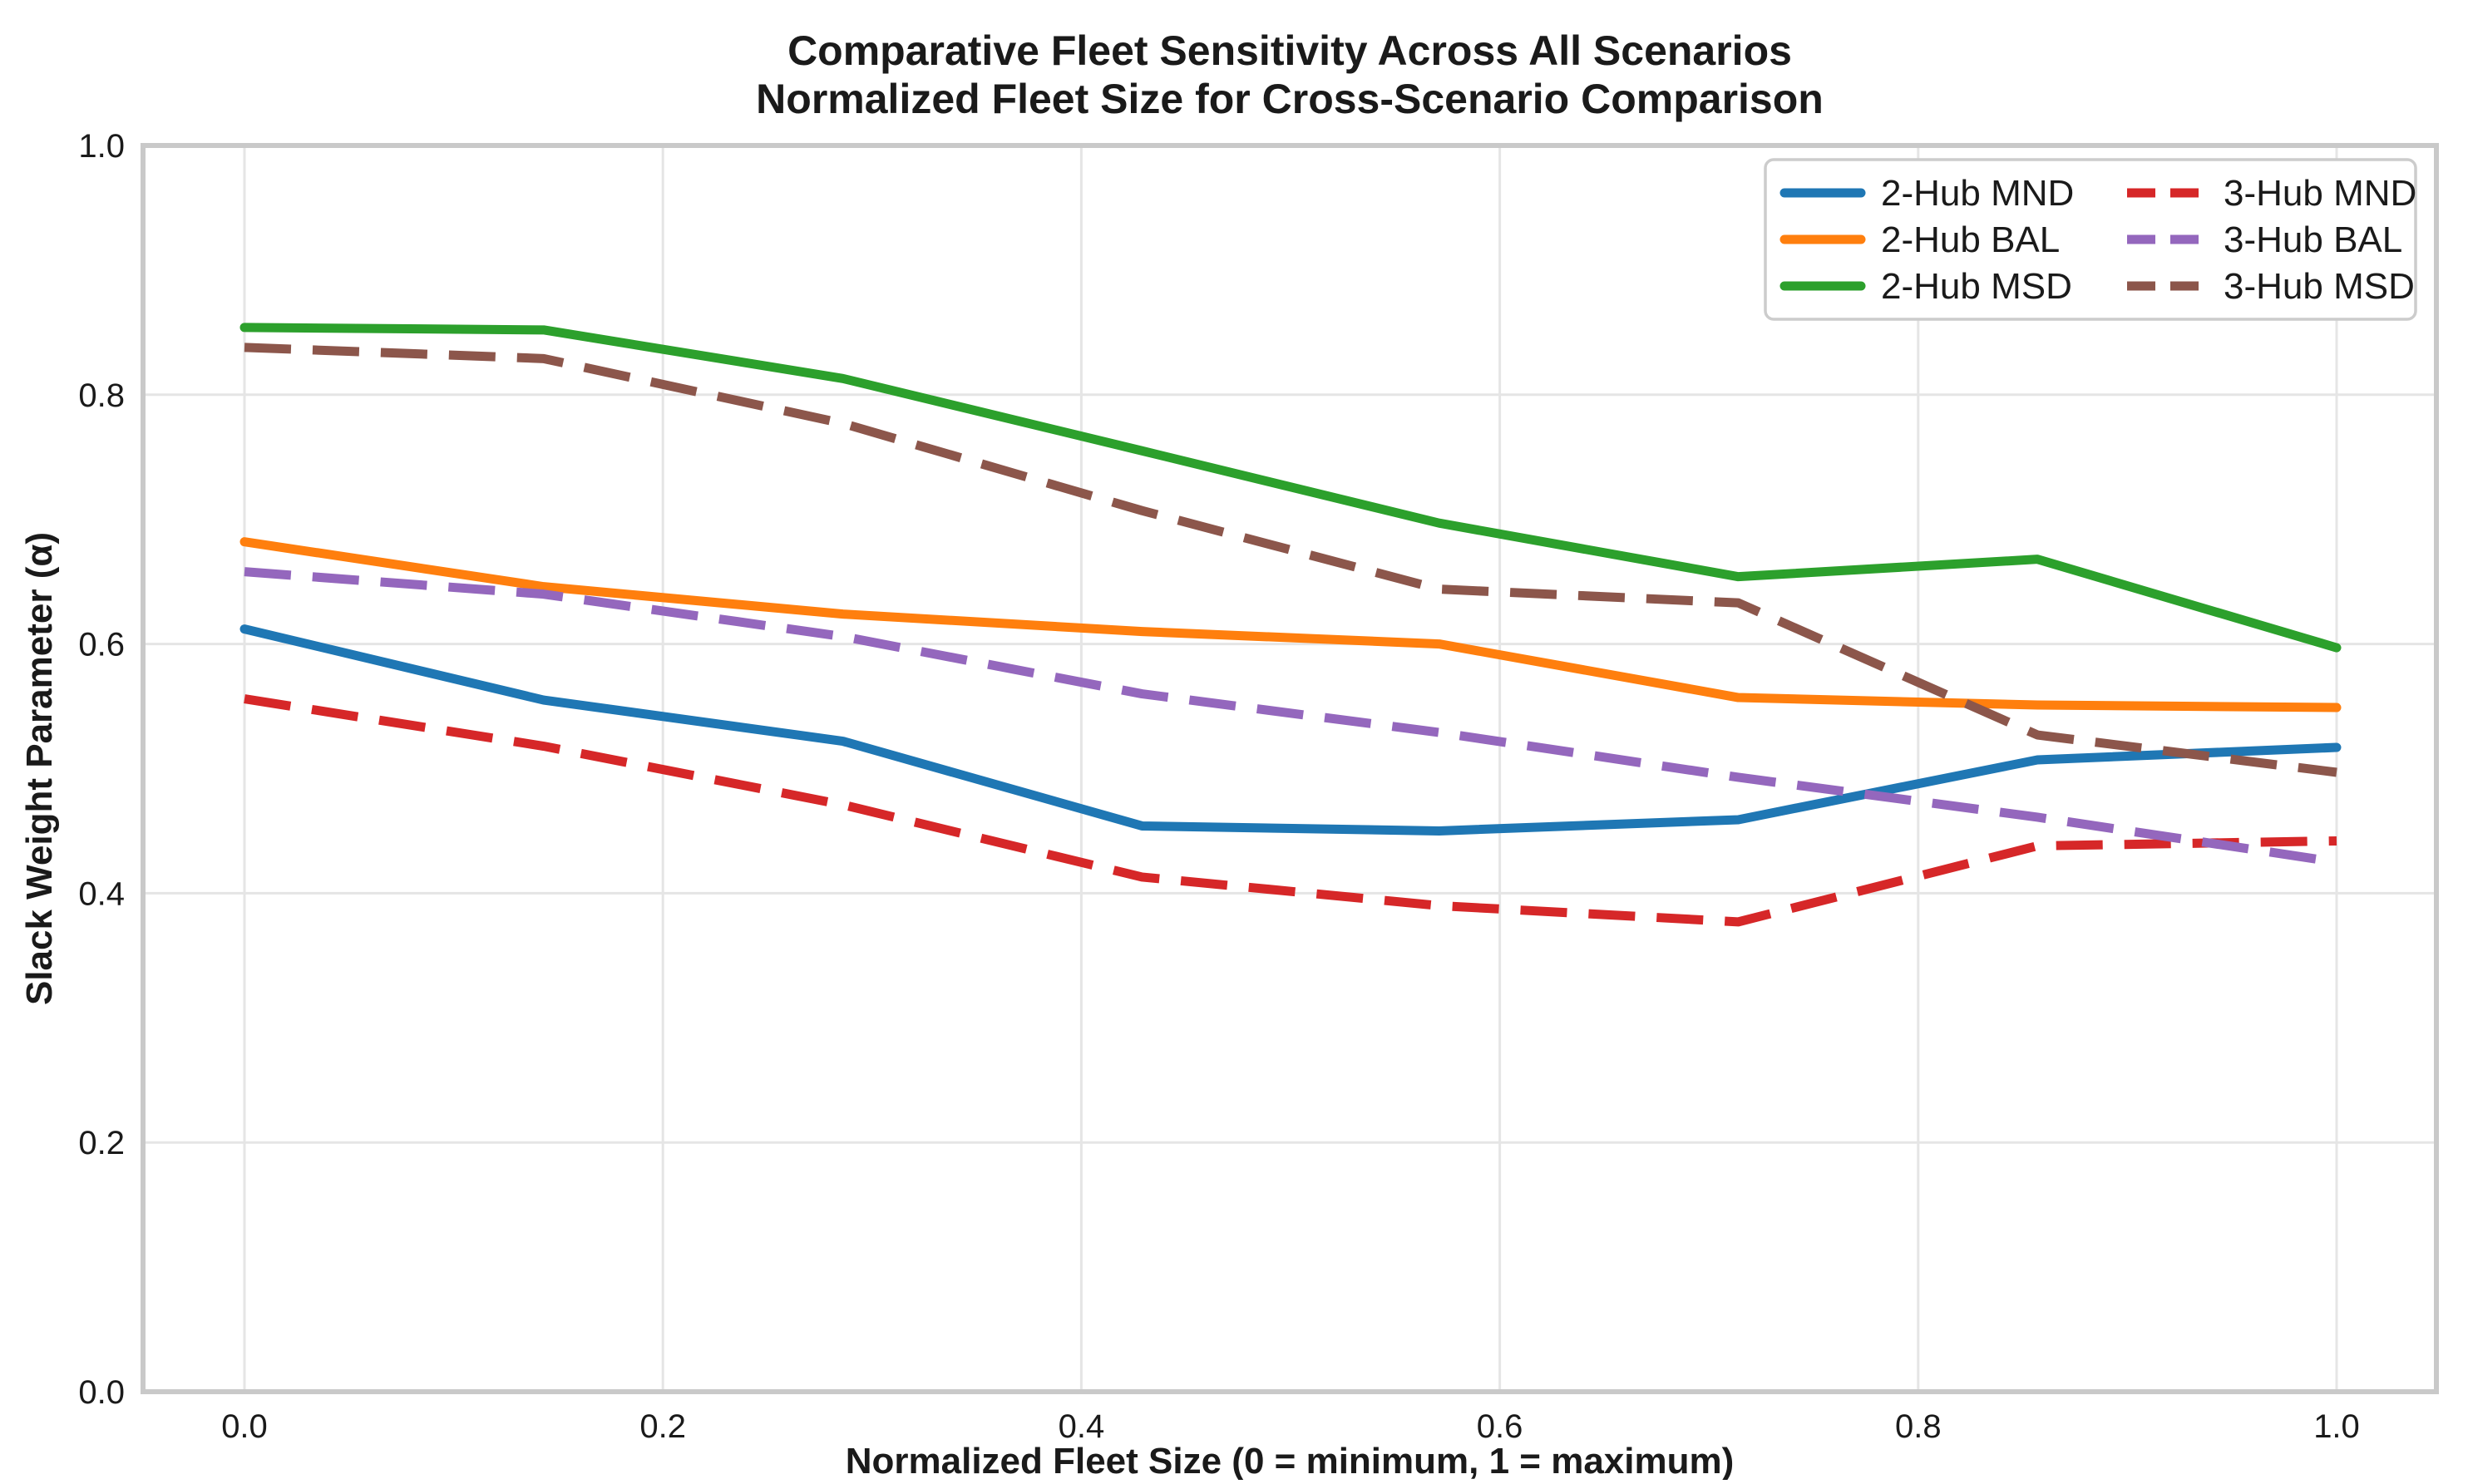 The height and width of the screenshot is (1484, 2468). What do you see at coordinates (101, 645) in the screenshot?
I see `y-tick-label: 0.6` at bounding box center [101, 645].